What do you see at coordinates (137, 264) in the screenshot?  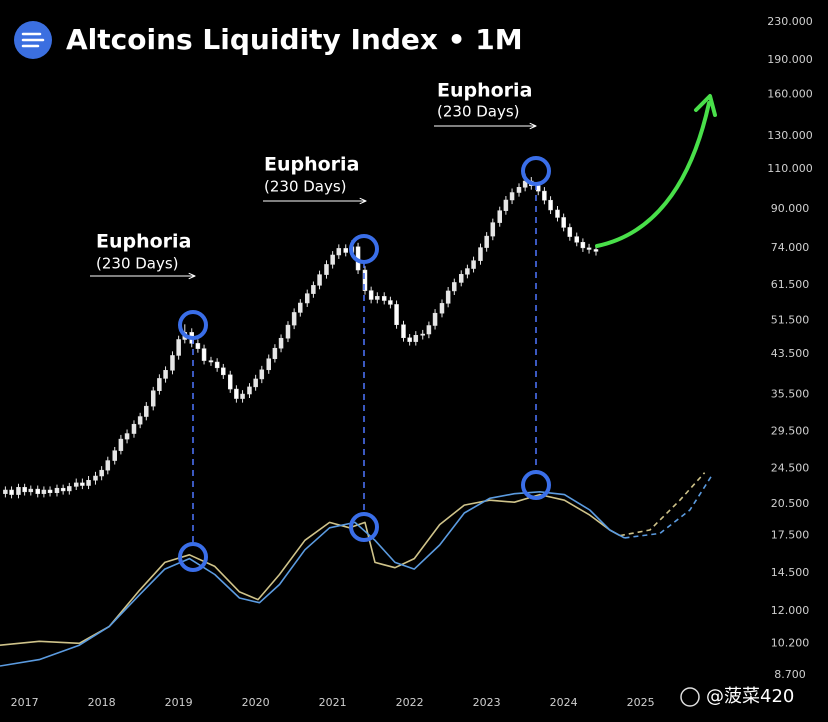 I see `annotation-text: (230 Days)` at bounding box center [137, 264].